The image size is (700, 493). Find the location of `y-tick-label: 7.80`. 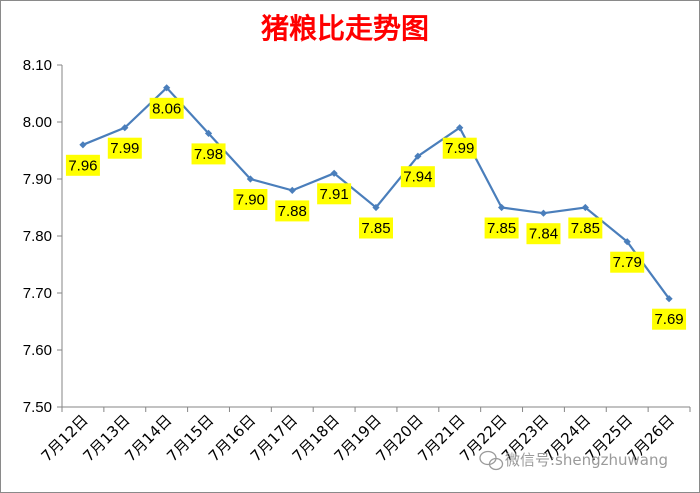

y-tick-label: 7.80 is located at coordinates (37, 236).